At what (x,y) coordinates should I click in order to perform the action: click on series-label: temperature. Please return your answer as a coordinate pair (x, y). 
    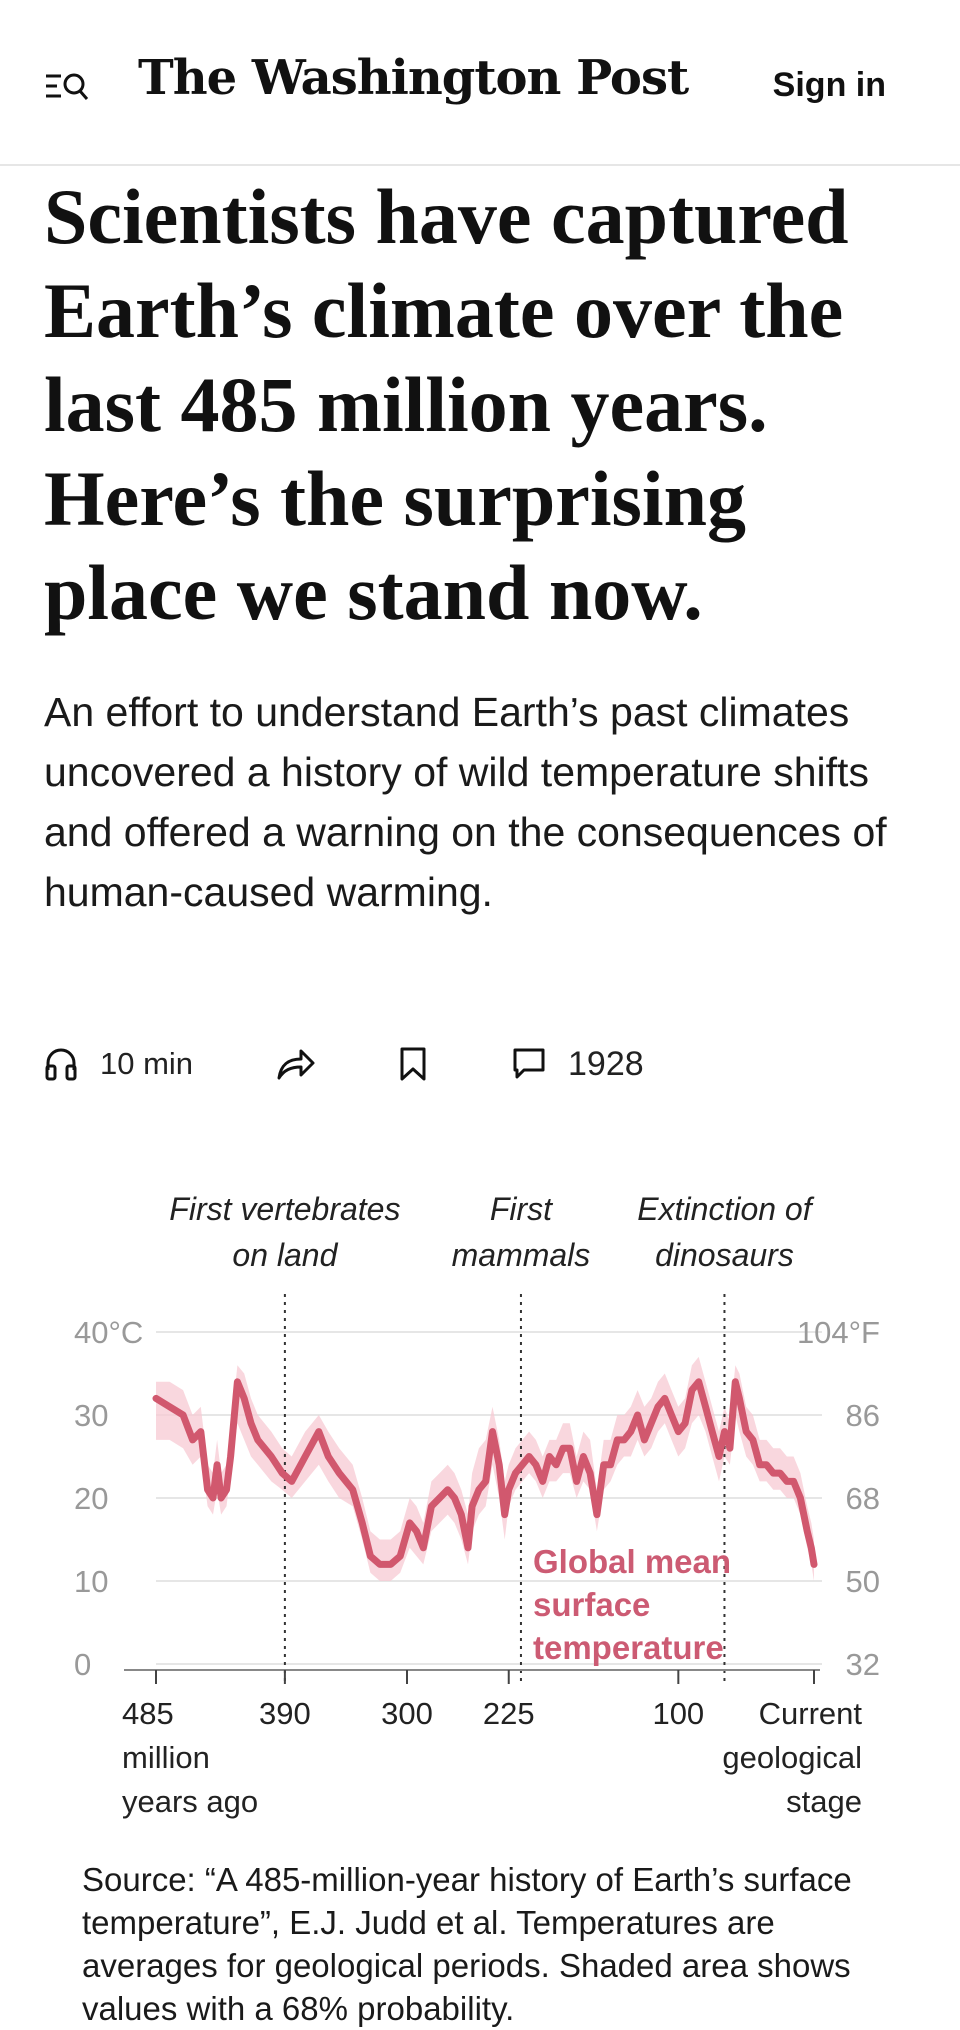
    Looking at the image, I should click on (628, 1647).